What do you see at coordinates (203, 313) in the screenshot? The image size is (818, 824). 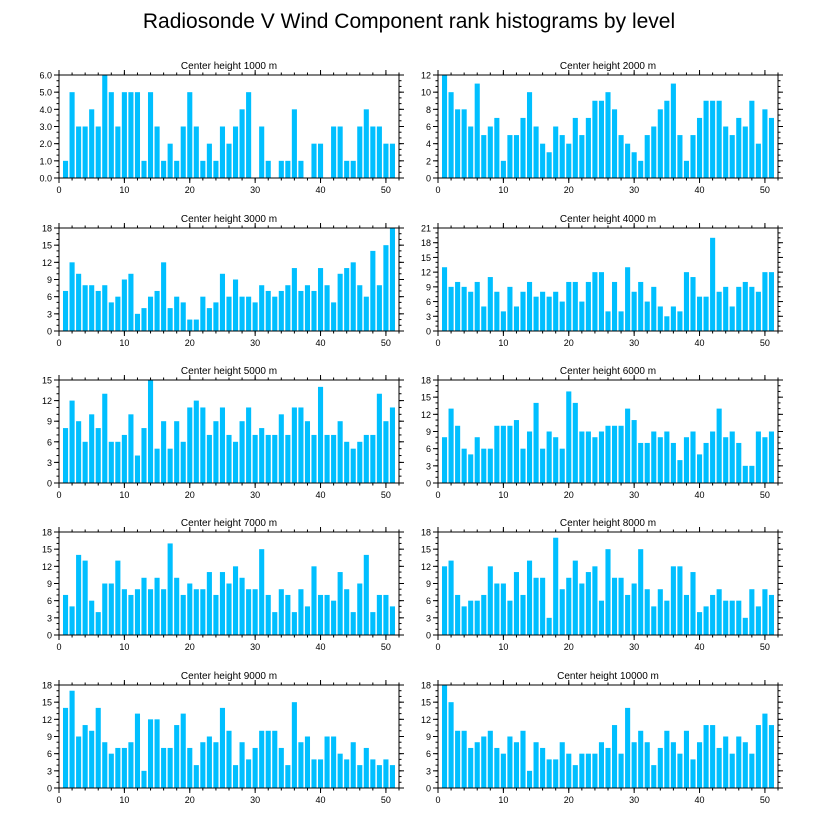 I see `bar-rank-22: 22: 6` at bounding box center [203, 313].